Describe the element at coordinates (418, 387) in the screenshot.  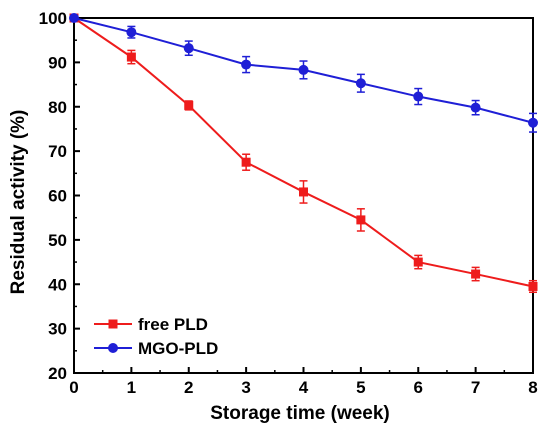
I see `x-tick-label: 6` at that location.